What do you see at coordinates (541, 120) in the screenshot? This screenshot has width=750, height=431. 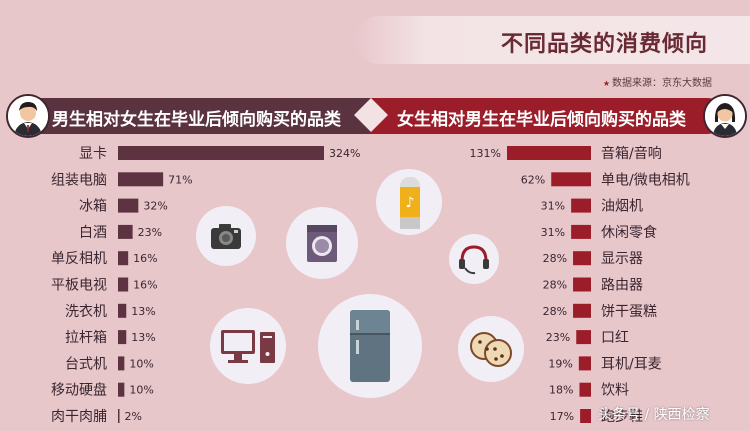 I see `right-header-text: 女生相对男生在毕业后倾向购买的品类` at bounding box center [541, 120].